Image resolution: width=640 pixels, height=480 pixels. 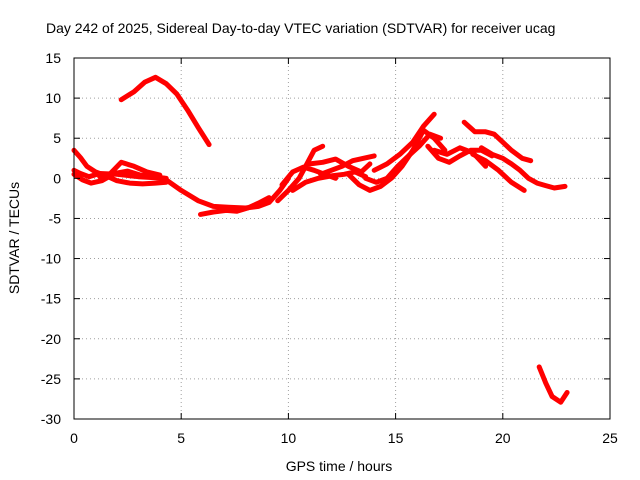 I want to click on y-tick-label: -25, so click(x=51, y=379).